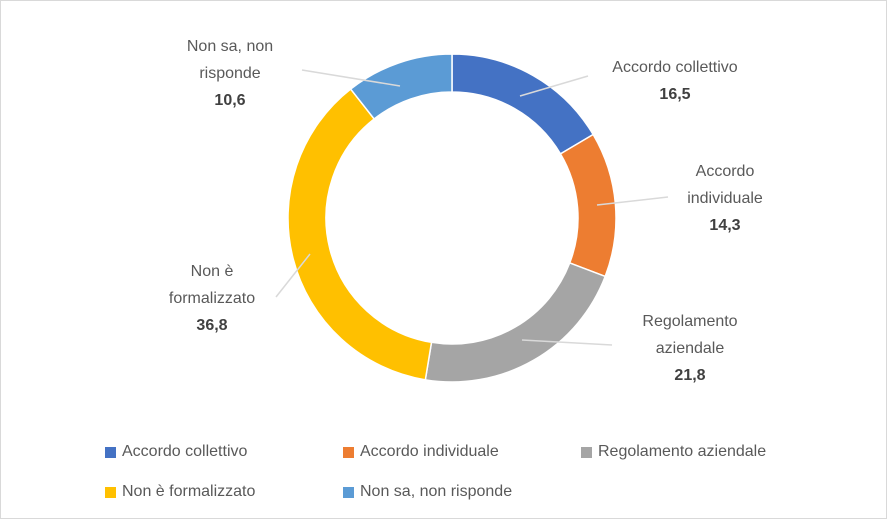 The image size is (887, 519). I want to click on legend-item: Non sa, non risponde, so click(427, 492).